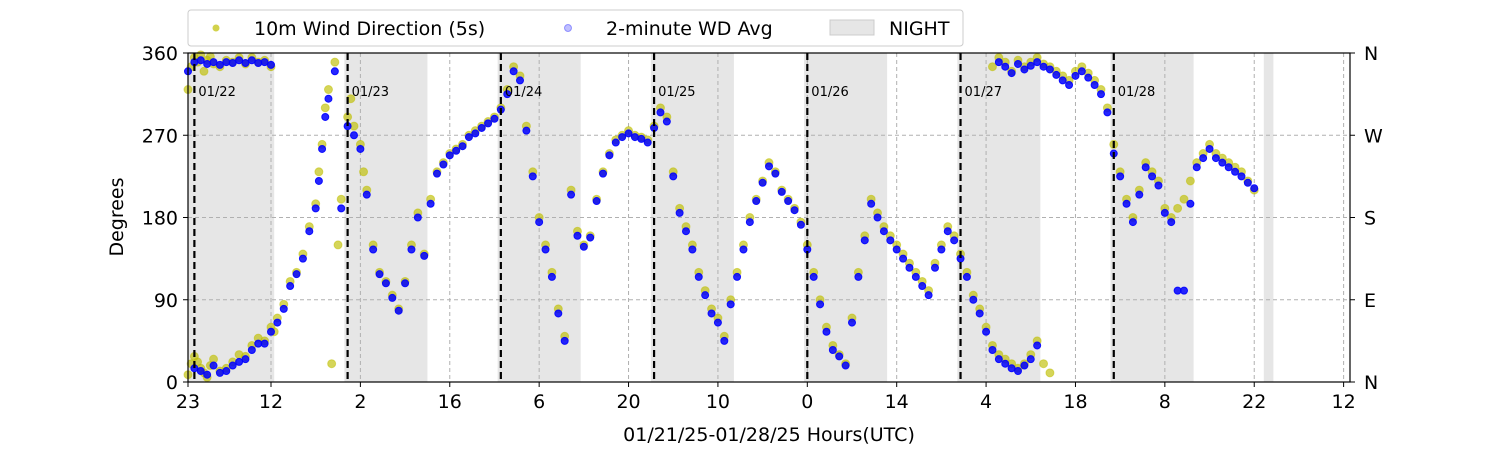 The image size is (1500, 450). What do you see at coordinates (360, 402) in the screenshot?
I see `x-tick-label-2: 2` at bounding box center [360, 402].